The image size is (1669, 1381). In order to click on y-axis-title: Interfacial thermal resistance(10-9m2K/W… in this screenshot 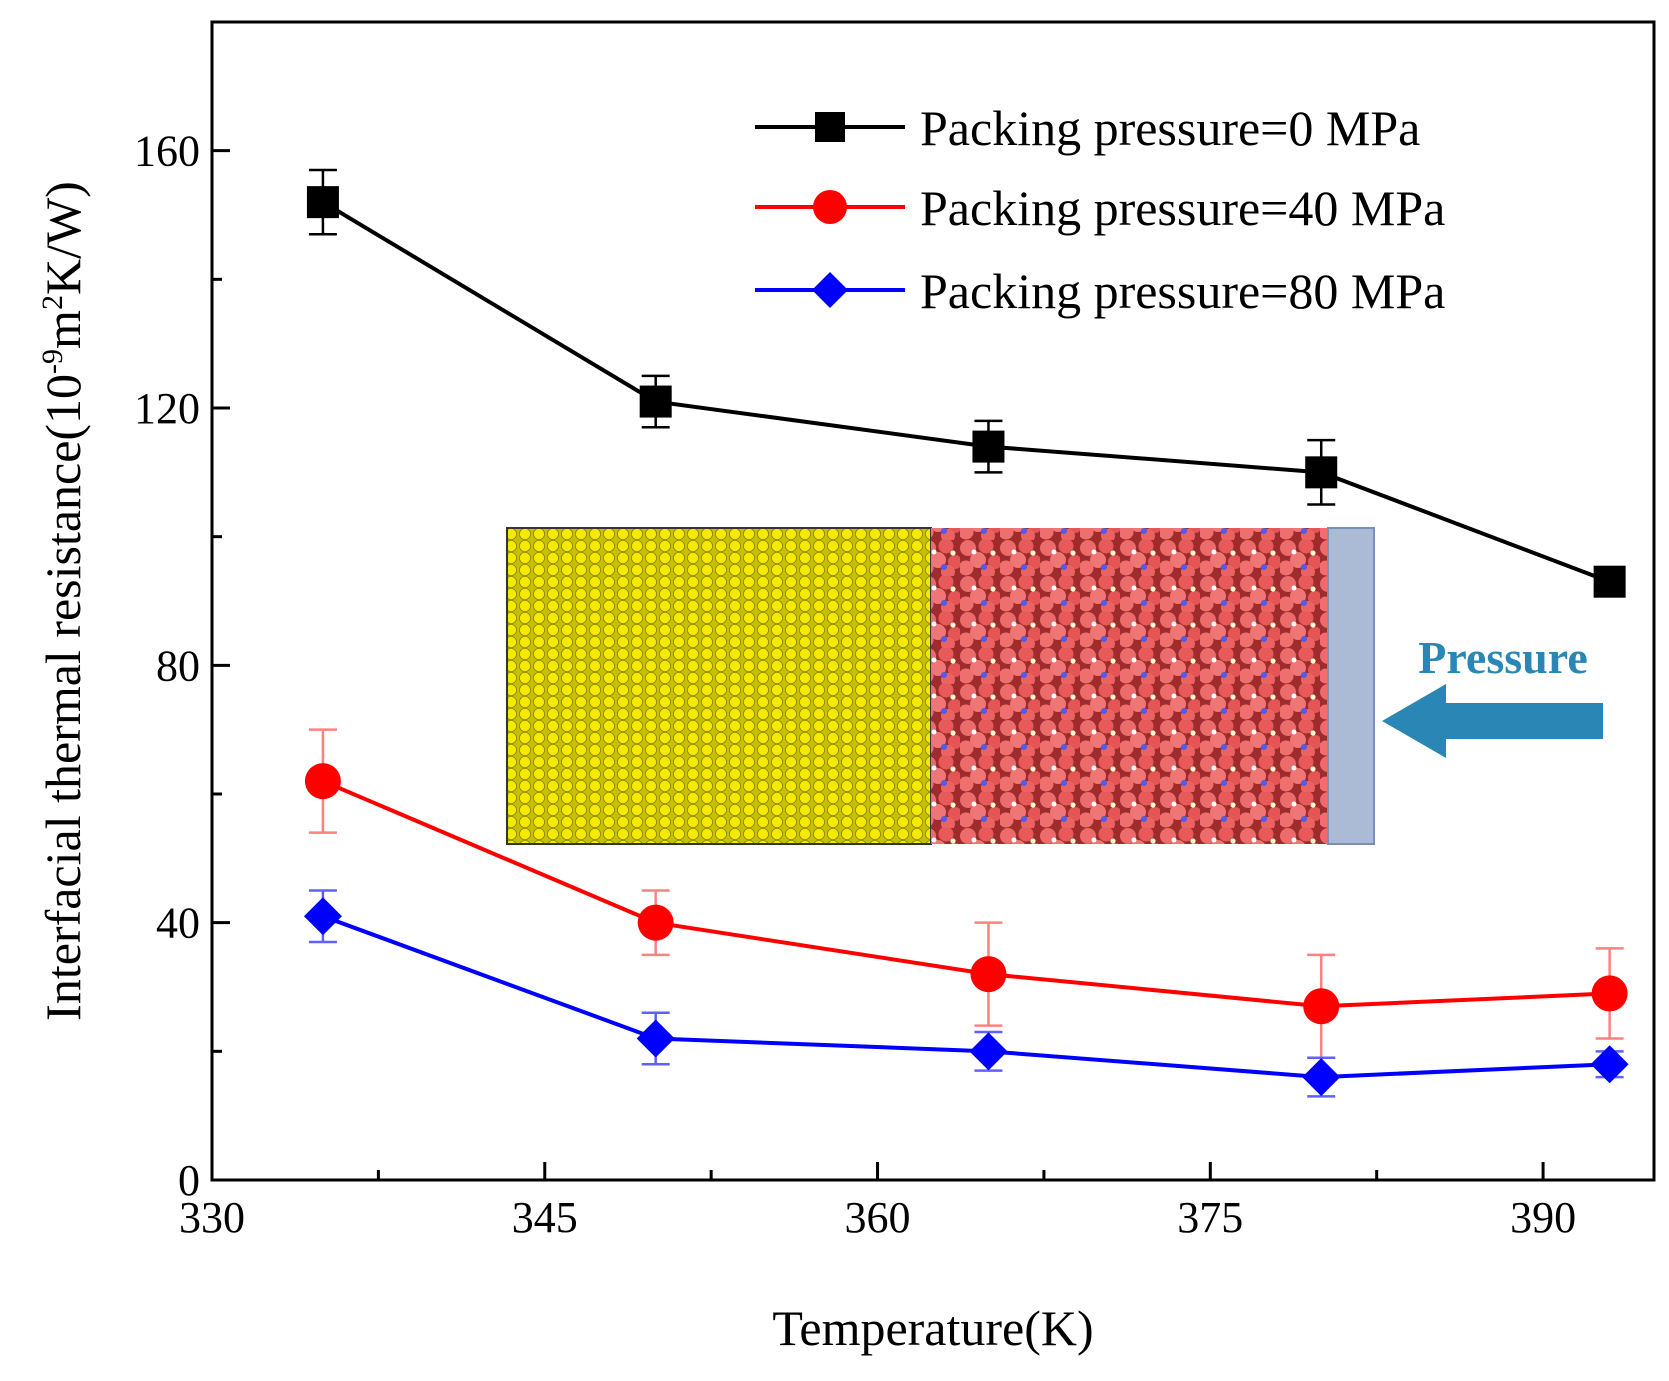, I will do `click(63, 601)`.